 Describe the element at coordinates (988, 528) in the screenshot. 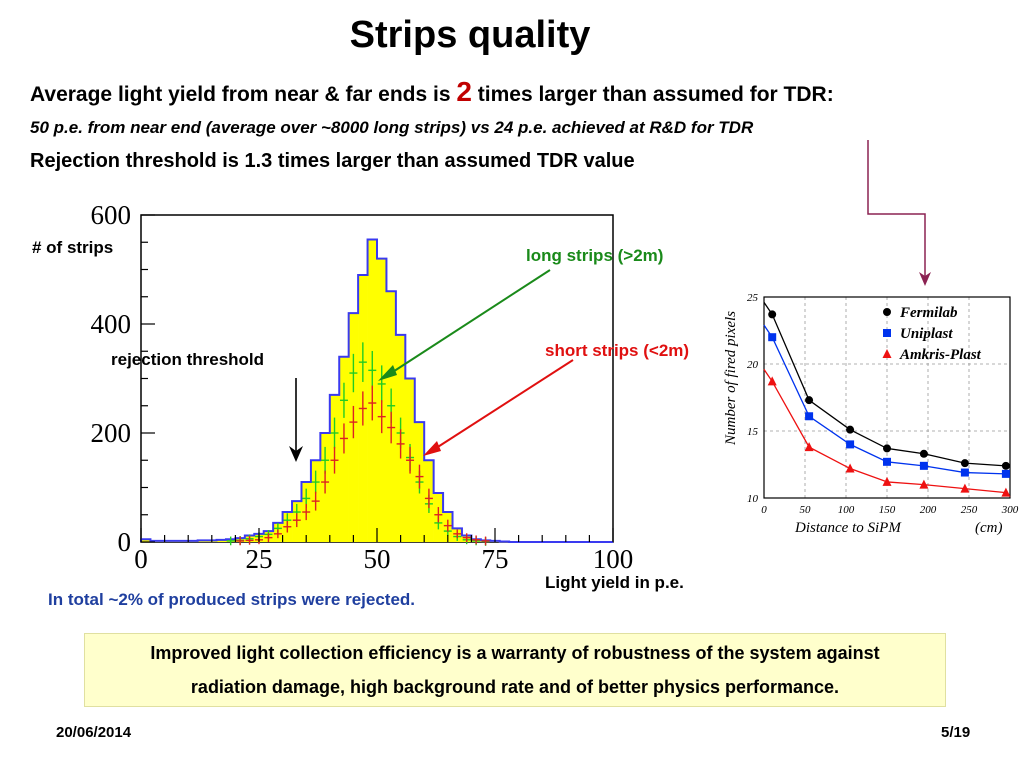

I see `inset-x-unit: (cm)` at that location.